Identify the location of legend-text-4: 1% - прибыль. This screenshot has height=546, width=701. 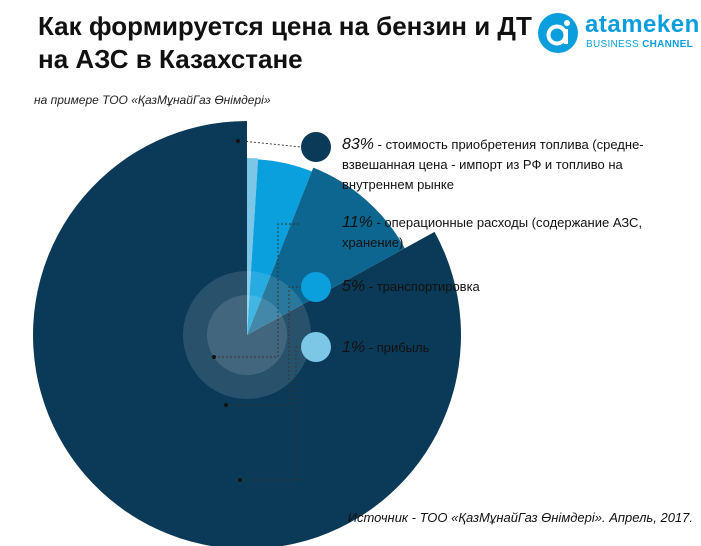
(521, 348).